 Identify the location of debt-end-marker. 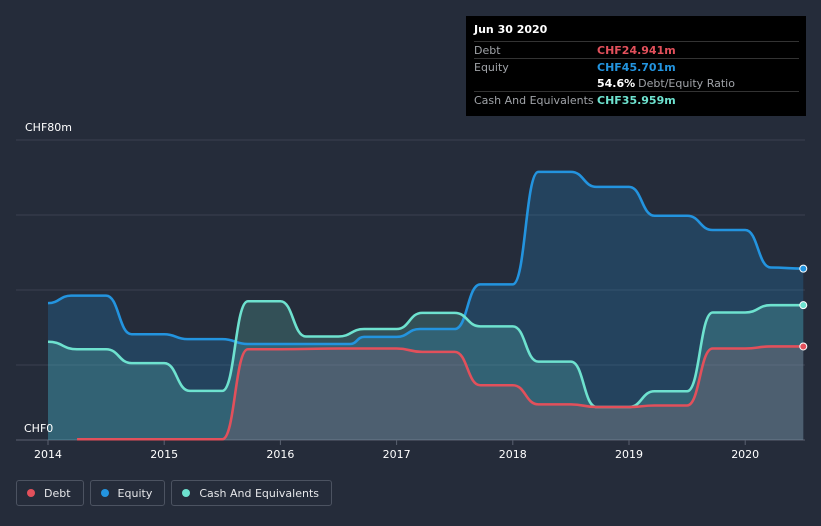
(803, 346).